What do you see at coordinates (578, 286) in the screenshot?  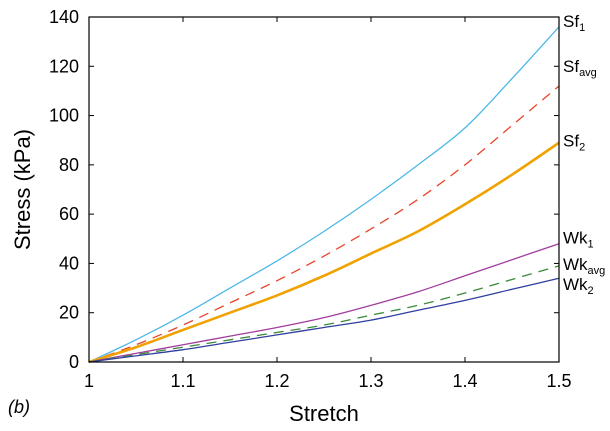 I see `series-label-wk2: Wk2` at bounding box center [578, 286].